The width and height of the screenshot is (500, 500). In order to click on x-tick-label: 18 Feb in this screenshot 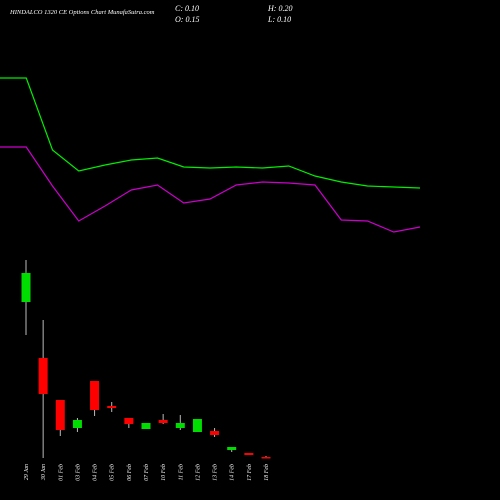, I will do `click(267, 472)`.